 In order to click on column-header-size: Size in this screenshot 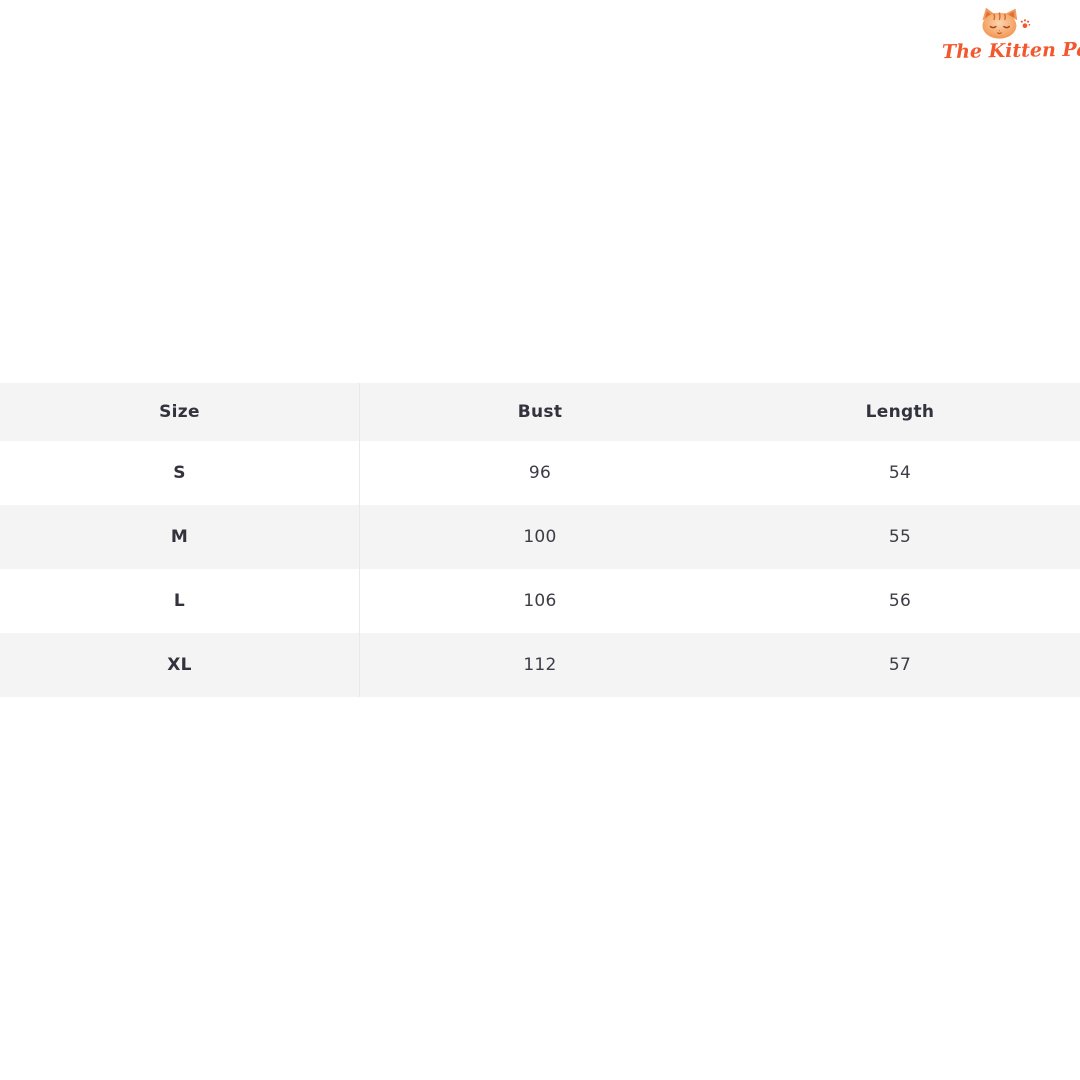, I will do `click(180, 412)`.